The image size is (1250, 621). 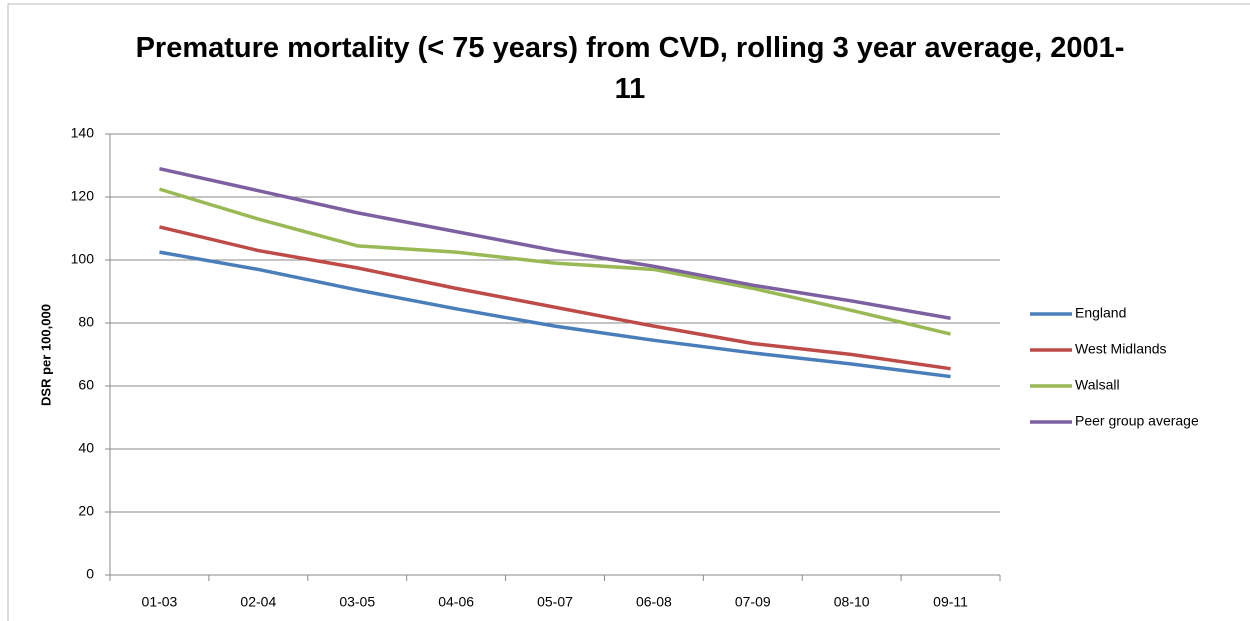 I want to click on y-tick-label: 60, so click(x=86, y=385).